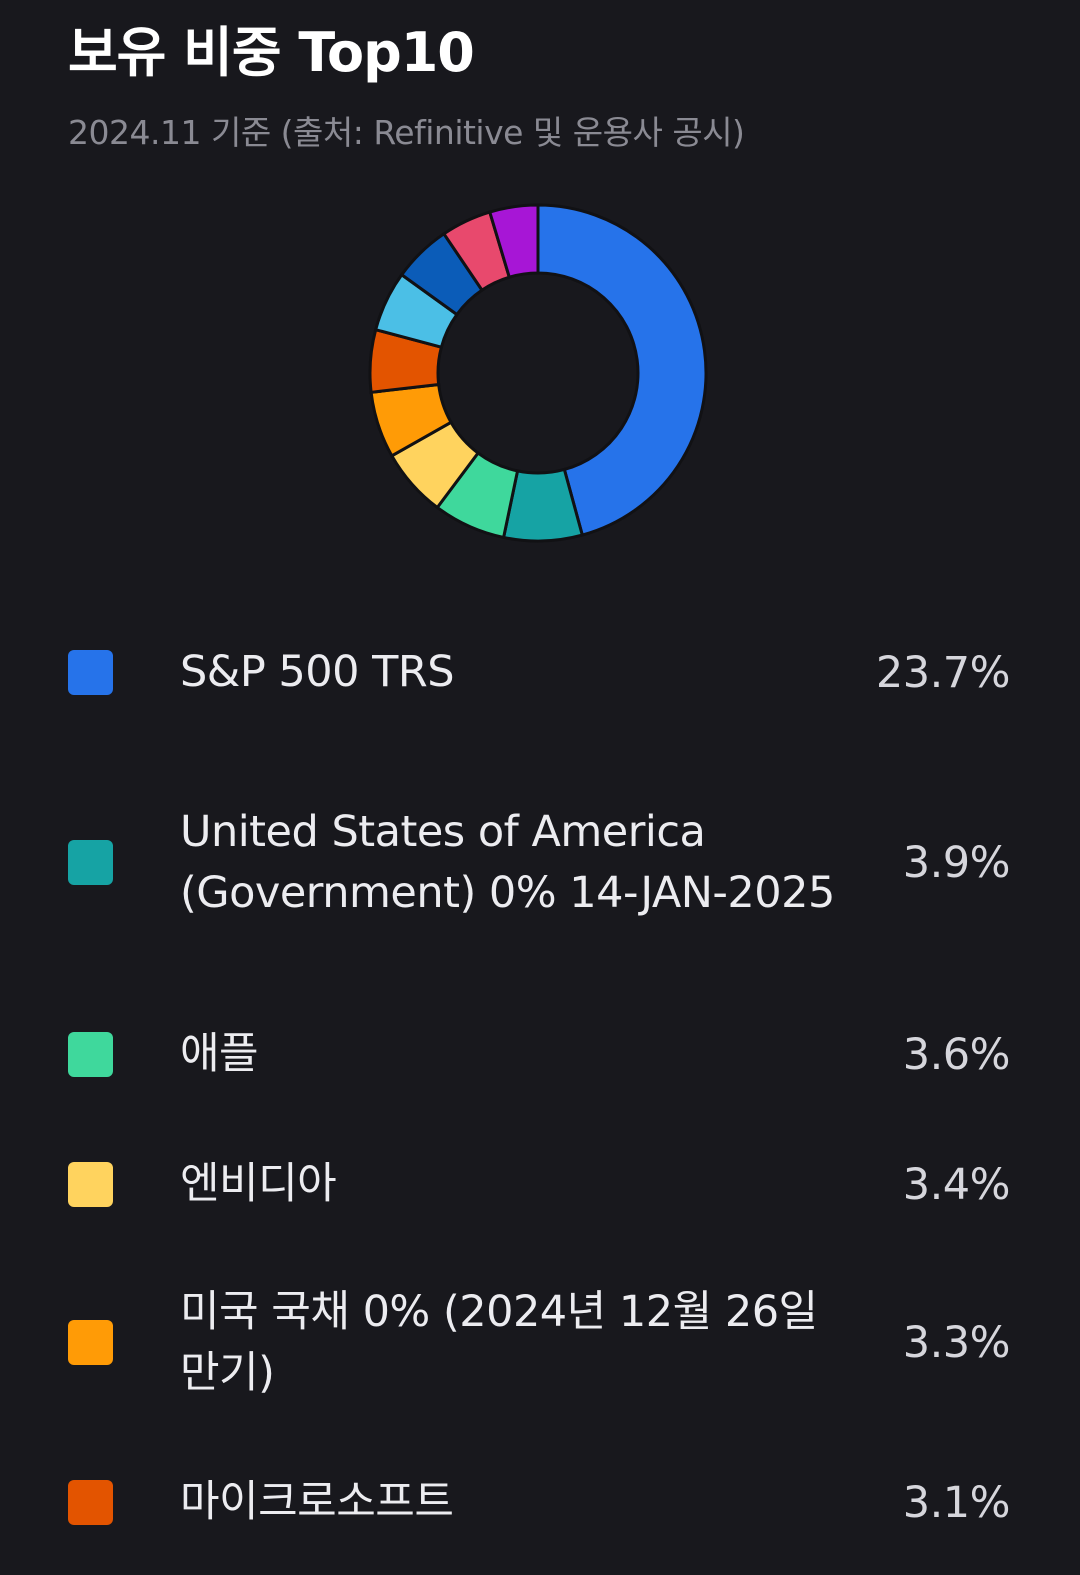 The height and width of the screenshot is (1575, 1080). Describe the element at coordinates (956, 862) in the screenshot. I see `holding-weight: 3.9%` at that location.